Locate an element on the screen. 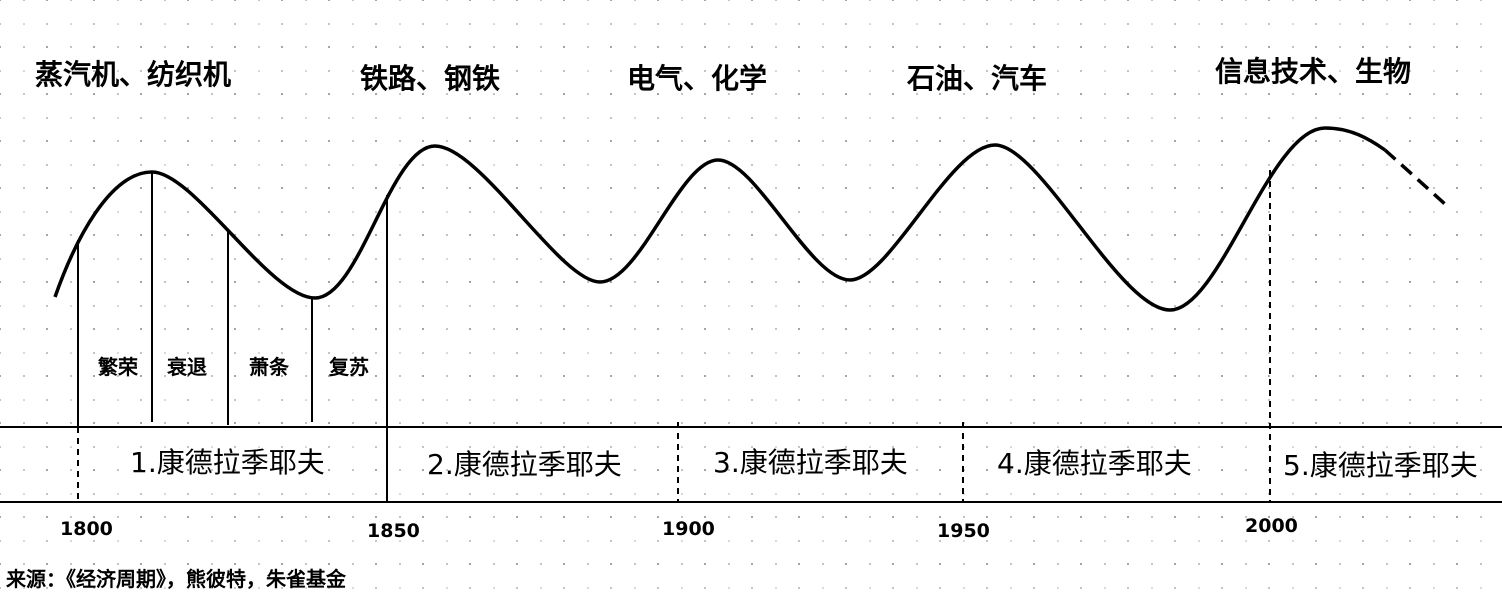 The width and height of the screenshot is (1502, 604). cycle-label: 4.康德拉季耶夫 is located at coordinates (1094, 463).